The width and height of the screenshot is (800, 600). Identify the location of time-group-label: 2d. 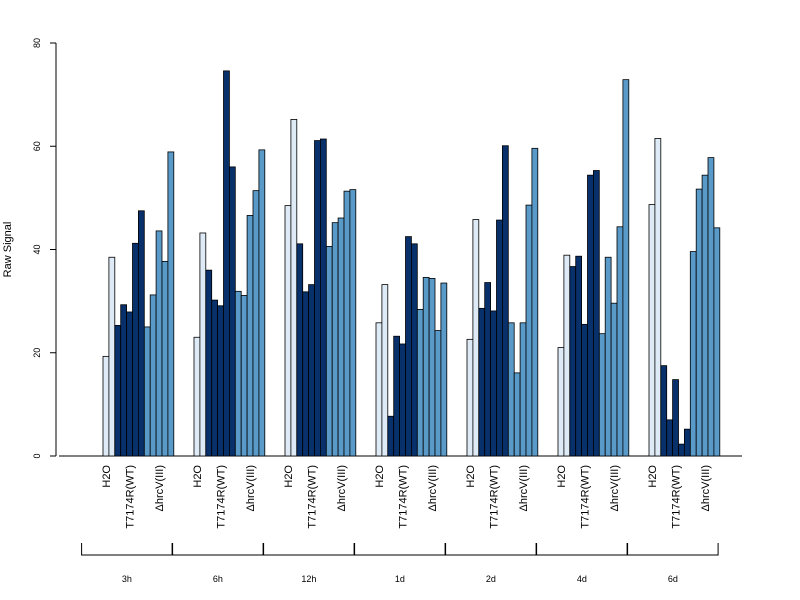
(491, 579).